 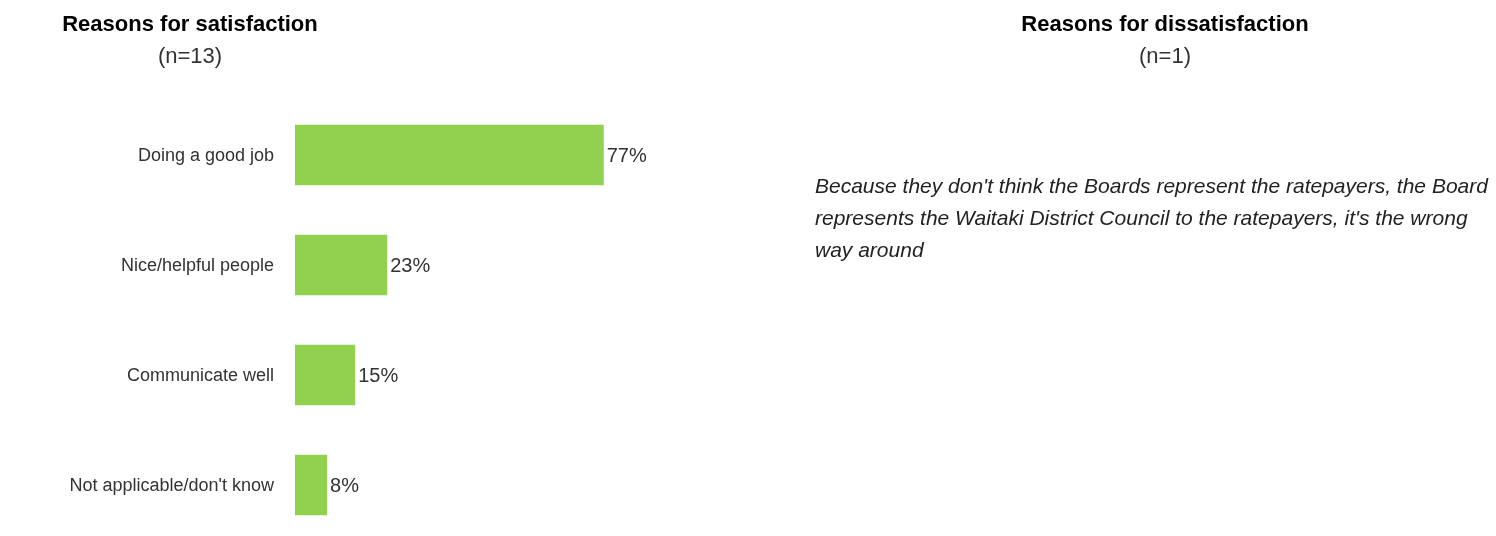 I want to click on text: Because they don't think the Boards represent the ratepayers, the Board represents the Waitaki District Council to the ratepayers, it's the wrong way around, so click(x=1152, y=218).